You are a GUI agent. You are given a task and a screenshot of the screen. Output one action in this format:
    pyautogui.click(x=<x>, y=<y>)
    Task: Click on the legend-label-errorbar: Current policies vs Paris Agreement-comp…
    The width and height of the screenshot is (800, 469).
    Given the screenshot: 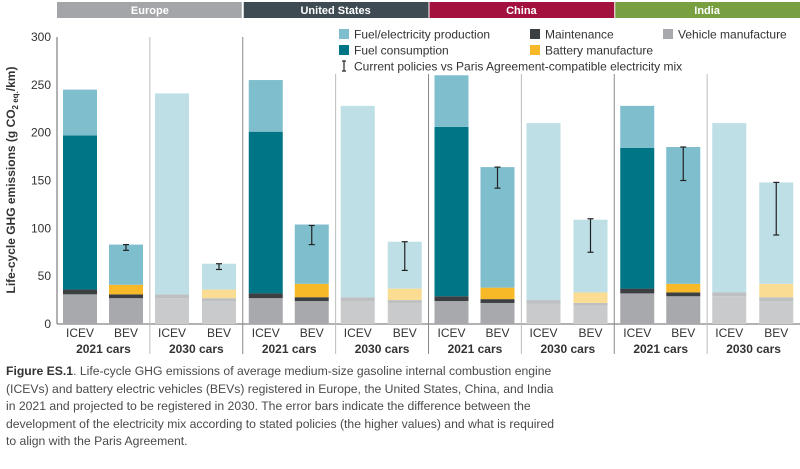 What is the action you would take?
    pyautogui.click(x=518, y=67)
    